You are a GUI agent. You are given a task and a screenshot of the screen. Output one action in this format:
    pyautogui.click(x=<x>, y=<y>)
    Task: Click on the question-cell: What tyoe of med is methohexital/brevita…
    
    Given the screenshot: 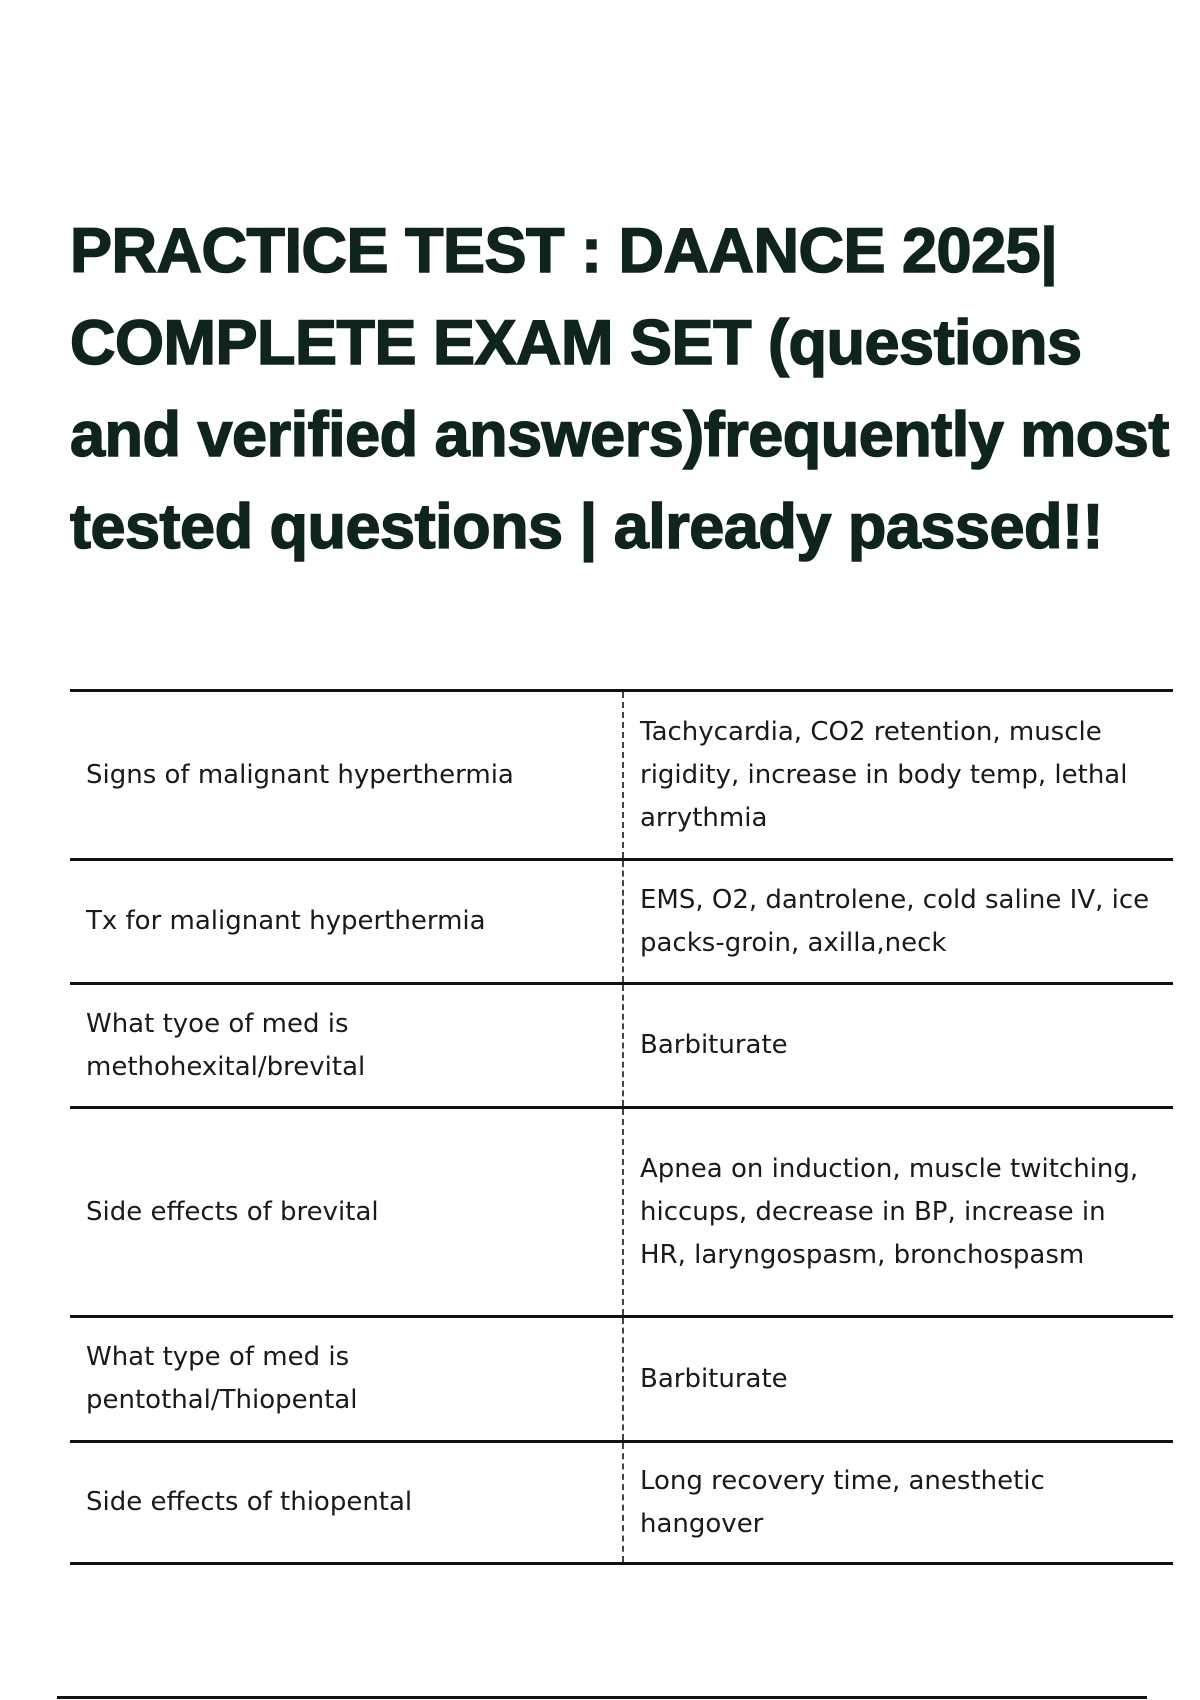 What is the action you would take?
    pyautogui.click(x=346, y=1045)
    